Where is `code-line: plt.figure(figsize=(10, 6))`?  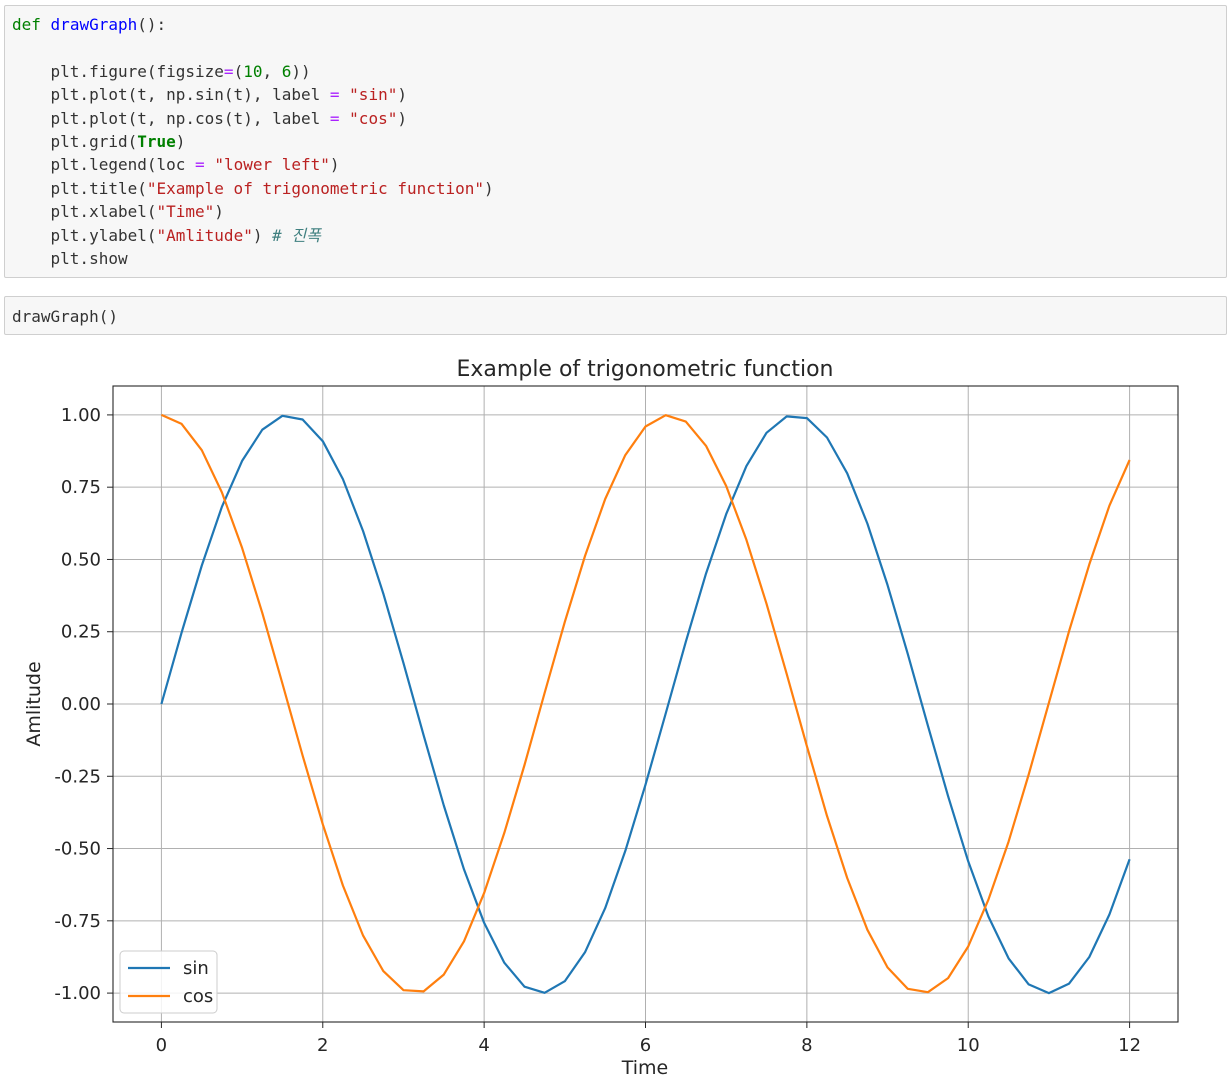 code-line: plt.figure(figsize=(10, 6)) is located at coordinates (253, 71).